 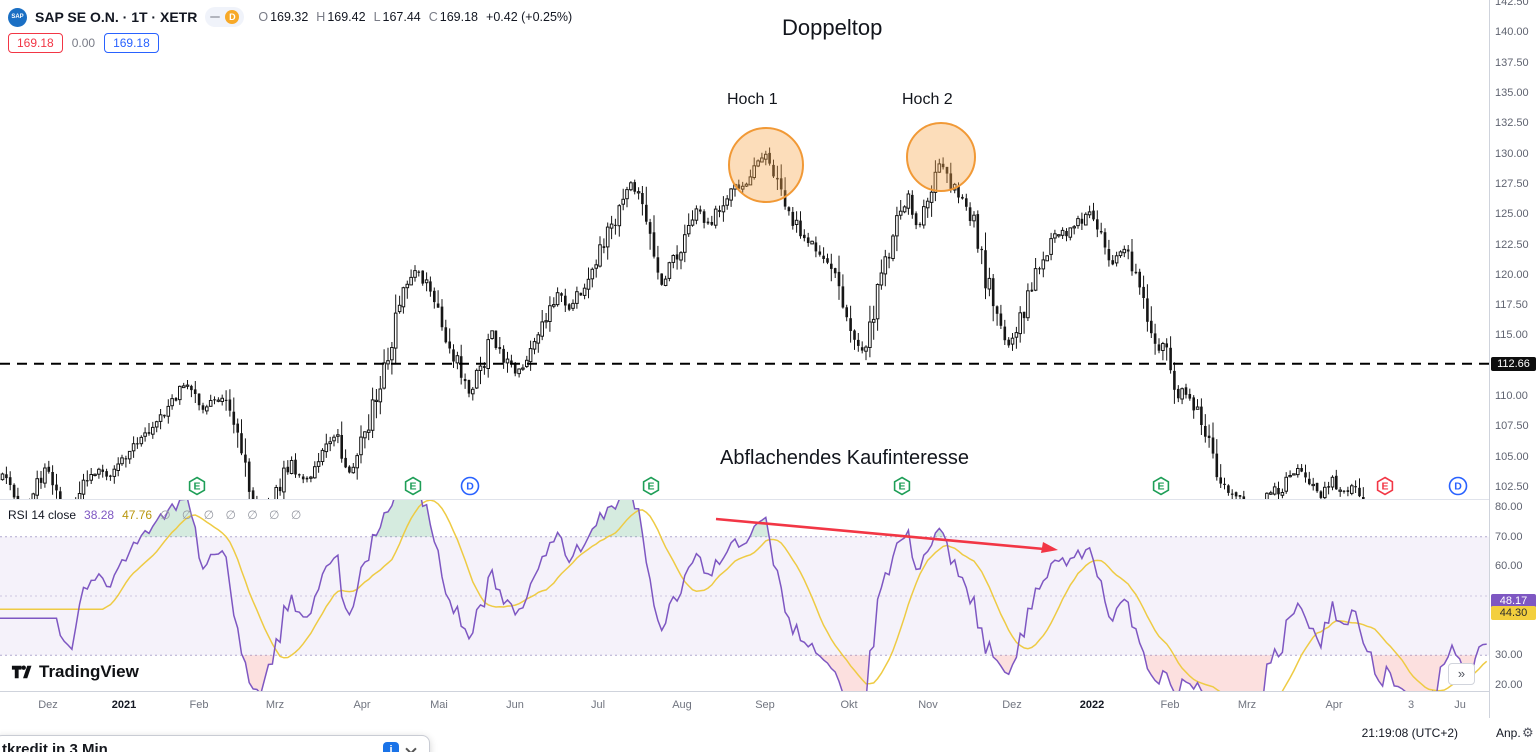 I want to click on symbol-title: SAP SE O.N. · 1T · XETR, so click(x=116, y=17).